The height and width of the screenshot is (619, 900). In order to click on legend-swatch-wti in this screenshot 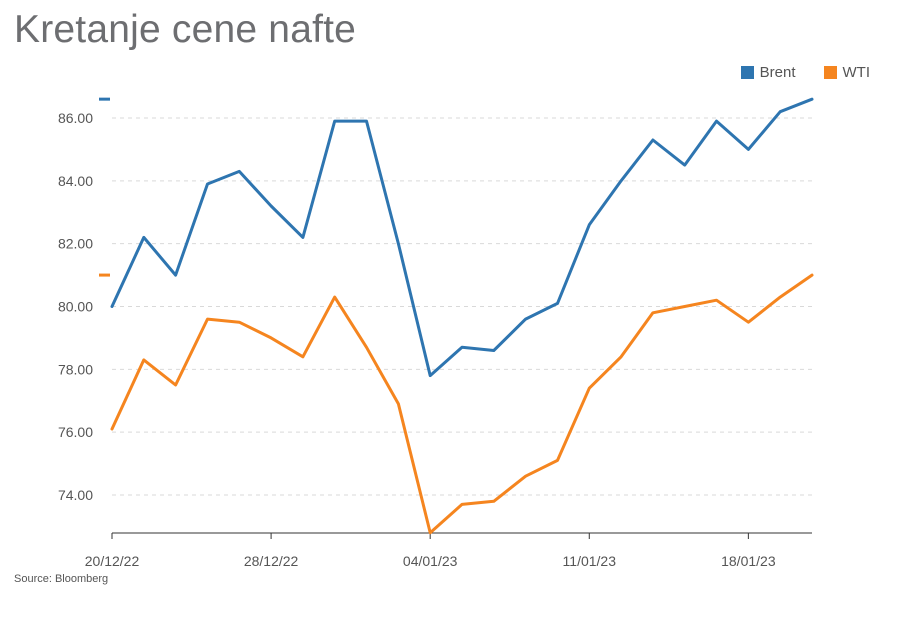, I will do `click(830, 72)`.